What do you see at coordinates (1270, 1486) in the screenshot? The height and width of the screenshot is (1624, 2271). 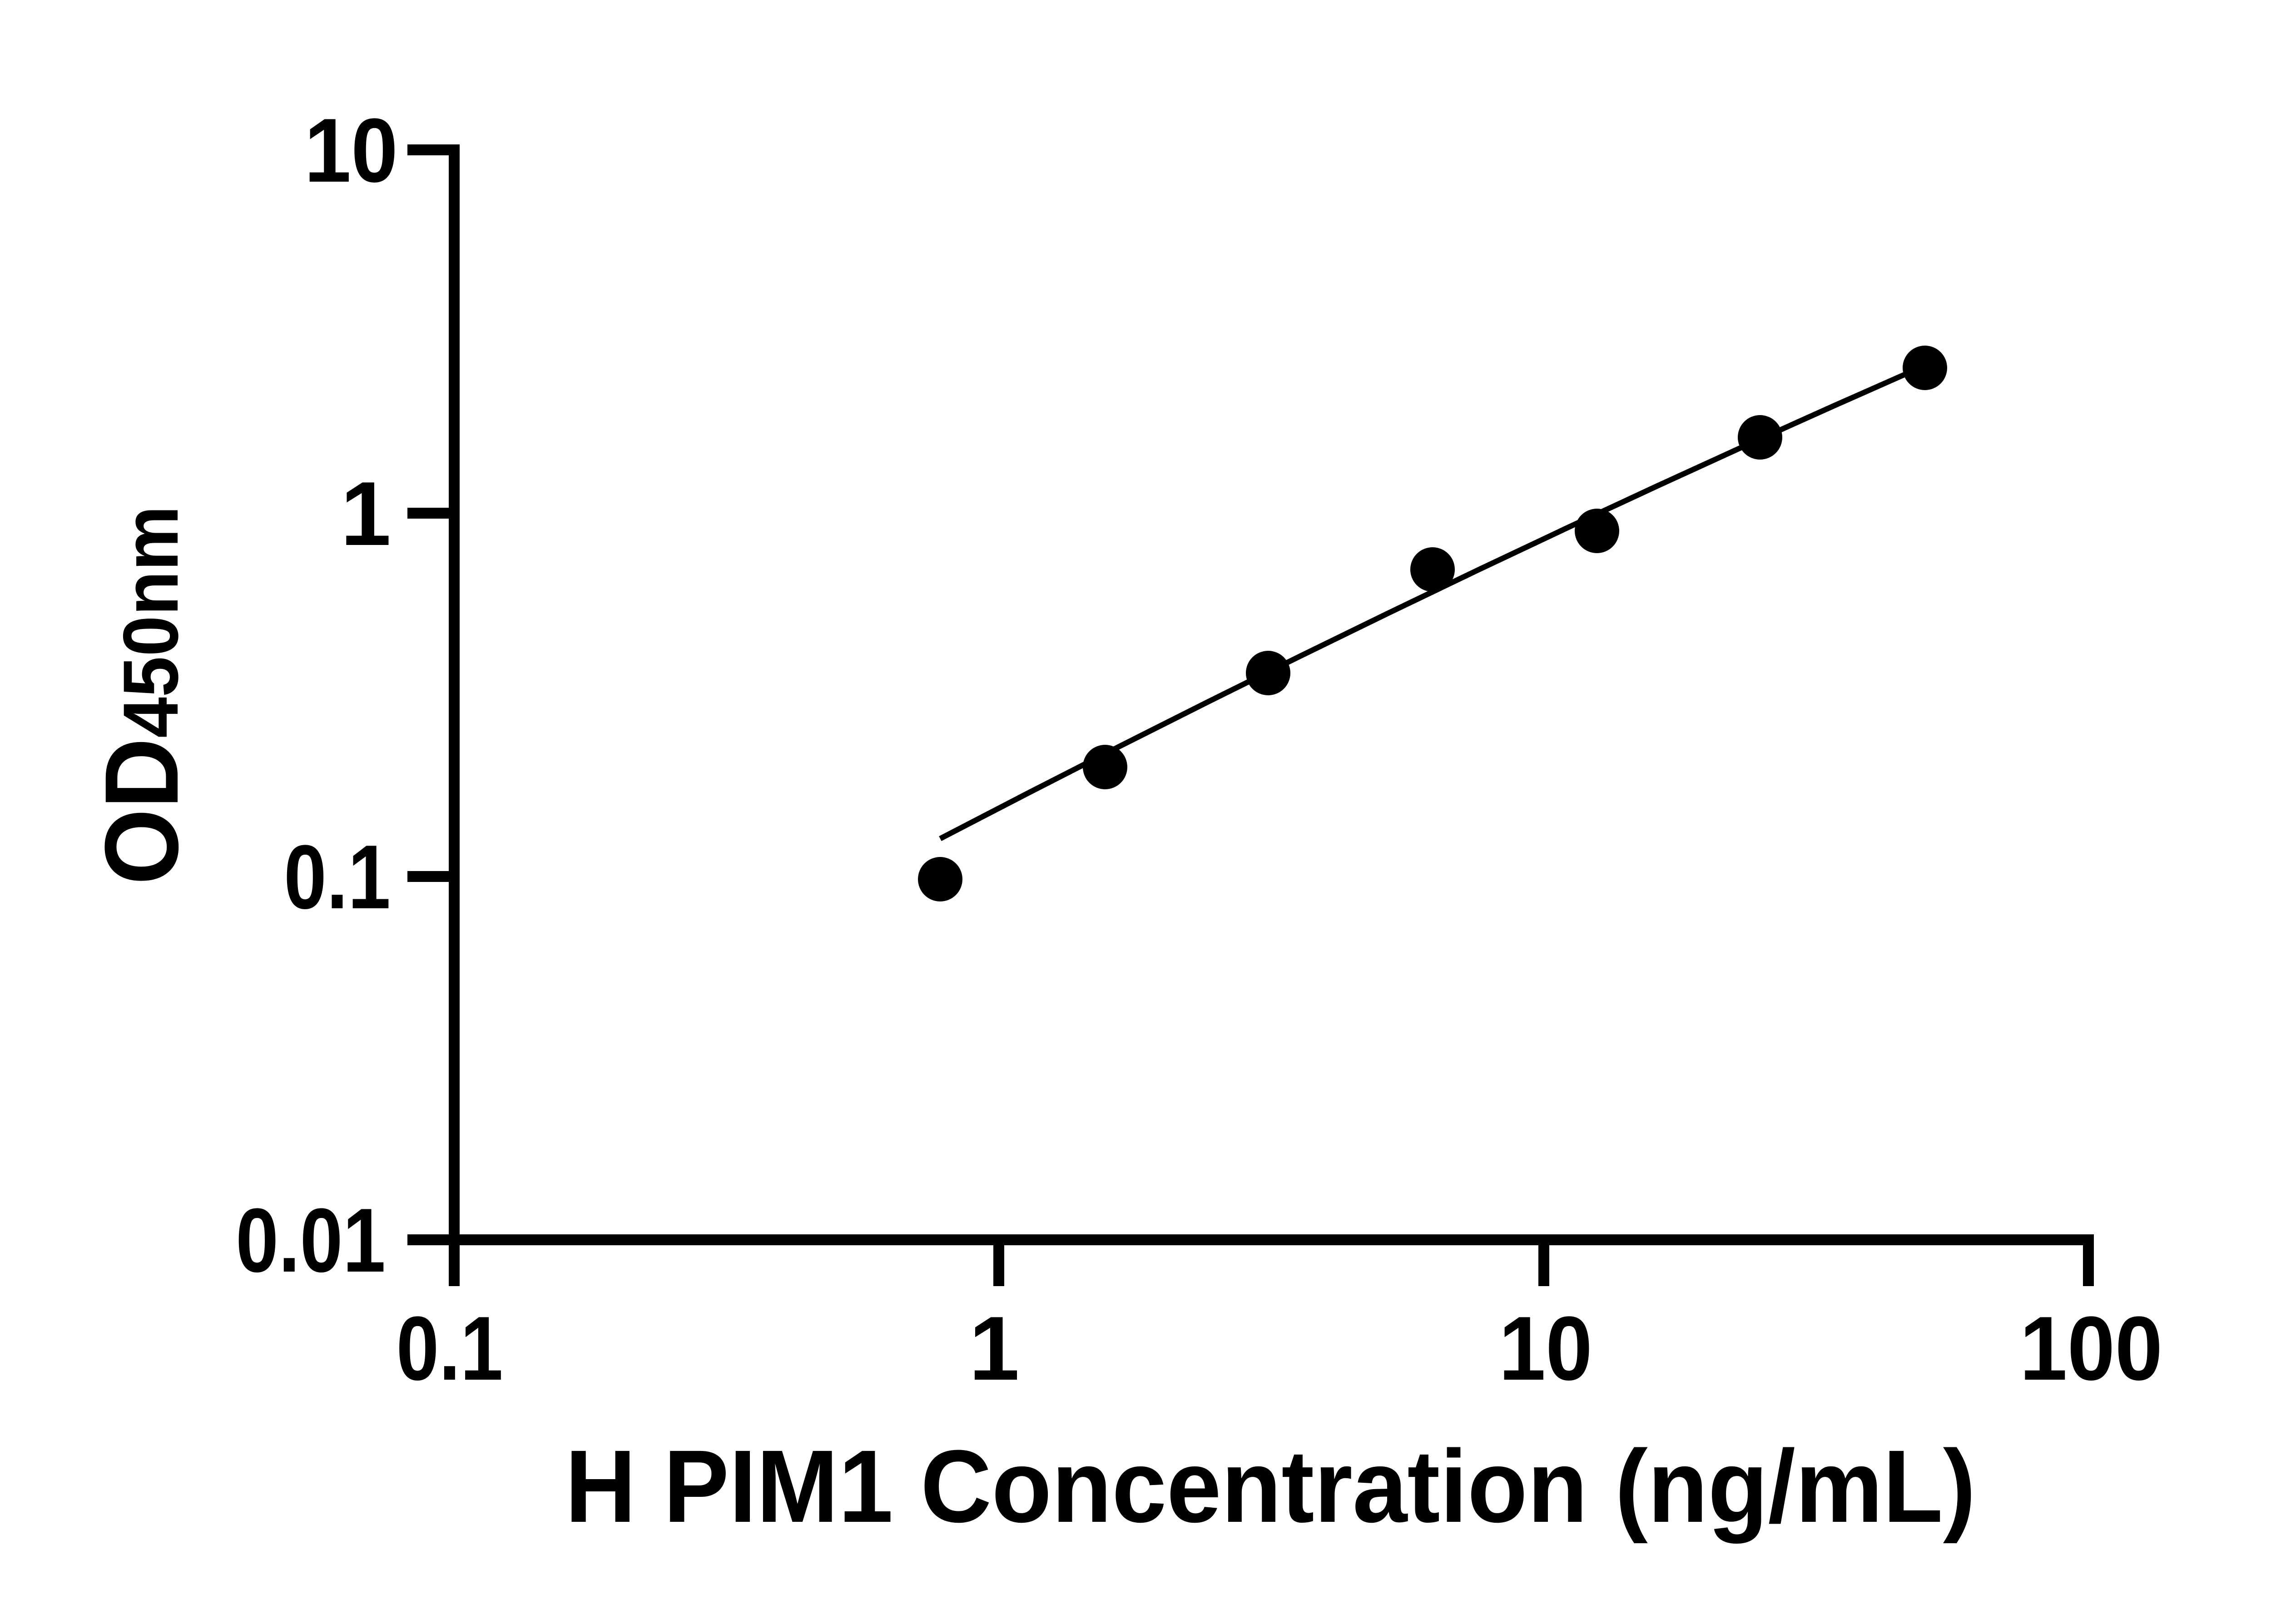 I see `svg-text: H PIM1 Concentration (ng/mL)` at bounding box center [1270, 1486].